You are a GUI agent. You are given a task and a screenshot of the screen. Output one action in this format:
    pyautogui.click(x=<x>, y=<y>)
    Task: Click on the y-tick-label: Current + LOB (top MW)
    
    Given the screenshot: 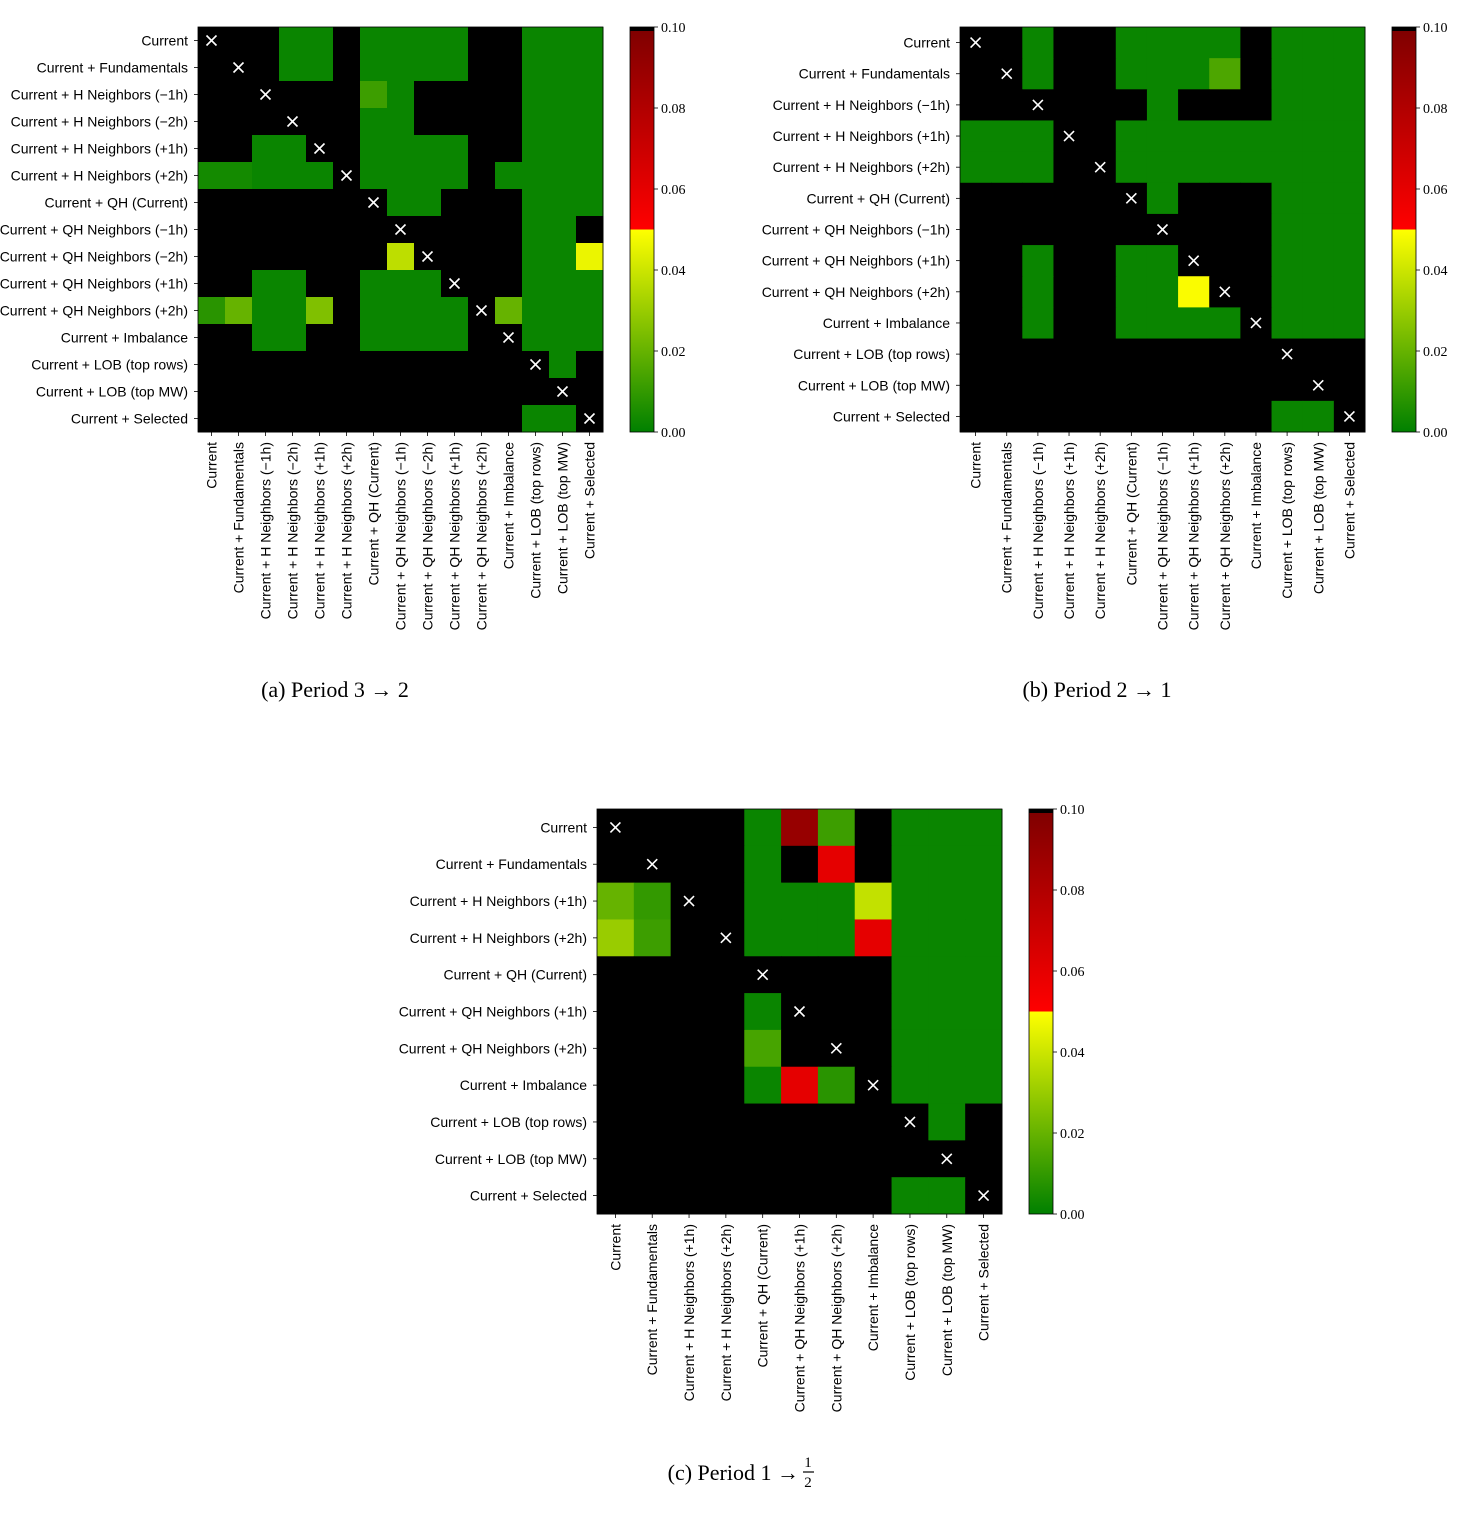 What is the action you would take?
    pyautogui.click(x=112, y=392)
    